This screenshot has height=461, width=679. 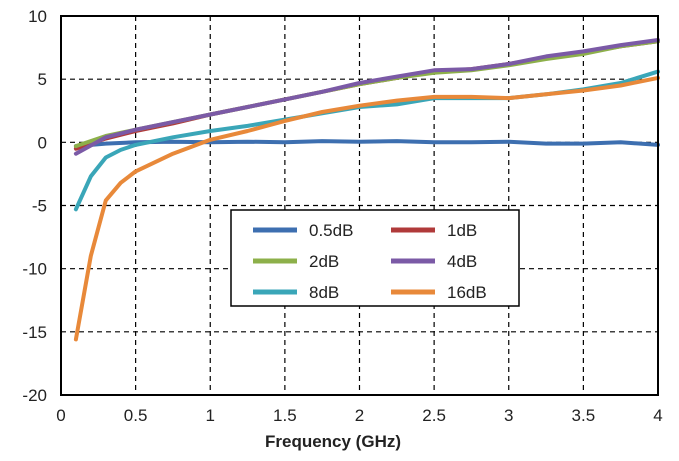 What do you see at coordinates (462, 230) in the screenshot?
I see `legend-label: 1dB` at bounding box center [462, 230].